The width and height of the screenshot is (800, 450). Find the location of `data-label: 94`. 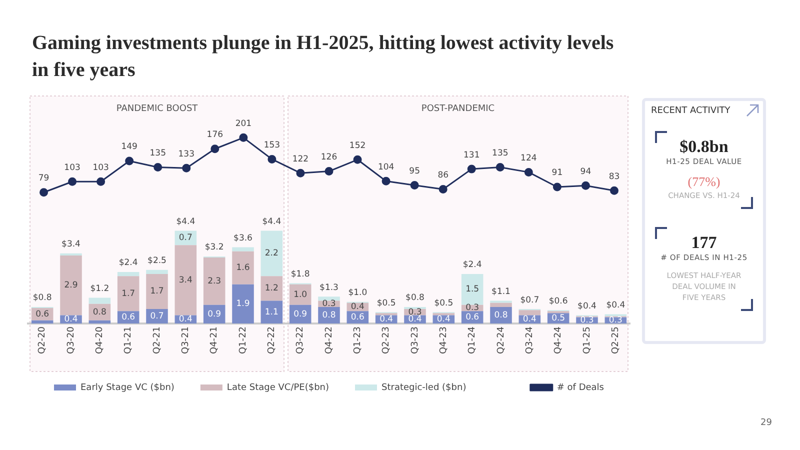

data-label: 94 is located at coordinates (586, 171).